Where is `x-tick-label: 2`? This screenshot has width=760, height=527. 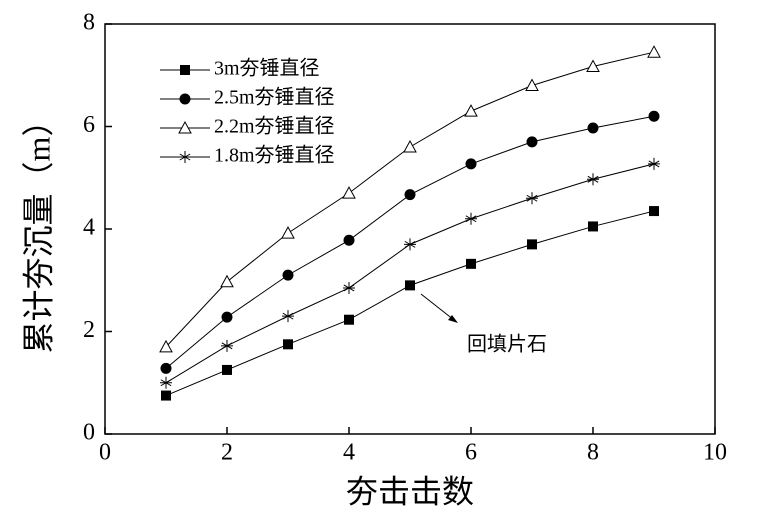
x-tick-label: 2 is located at coordinates (227, 453).